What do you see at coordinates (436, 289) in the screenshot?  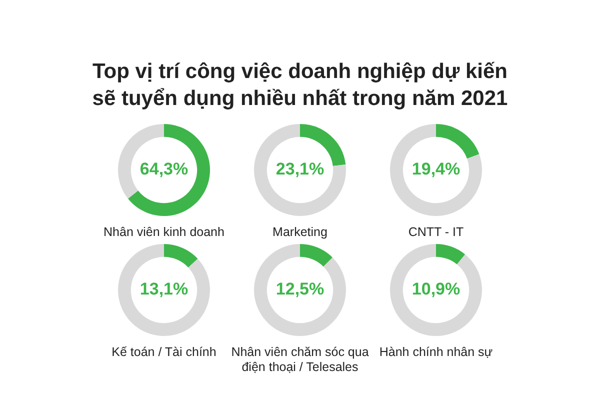 I see `data-label: 10,9%` at bounding box center [436, 289].